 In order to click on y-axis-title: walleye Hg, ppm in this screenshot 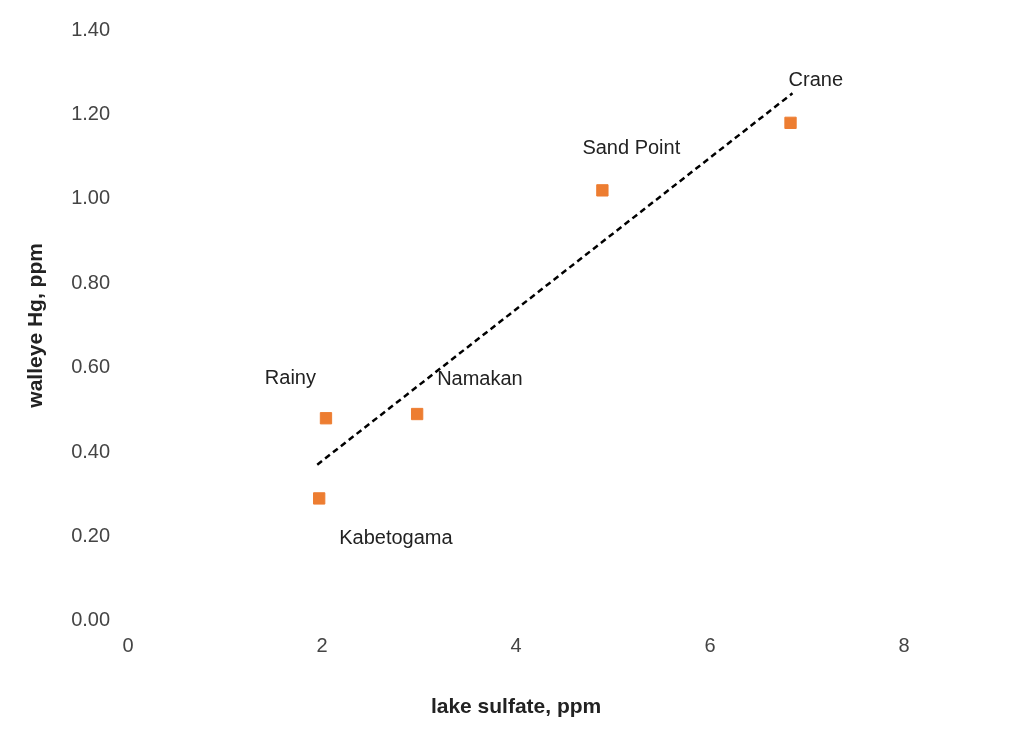, I will do `click(35, 326)`.